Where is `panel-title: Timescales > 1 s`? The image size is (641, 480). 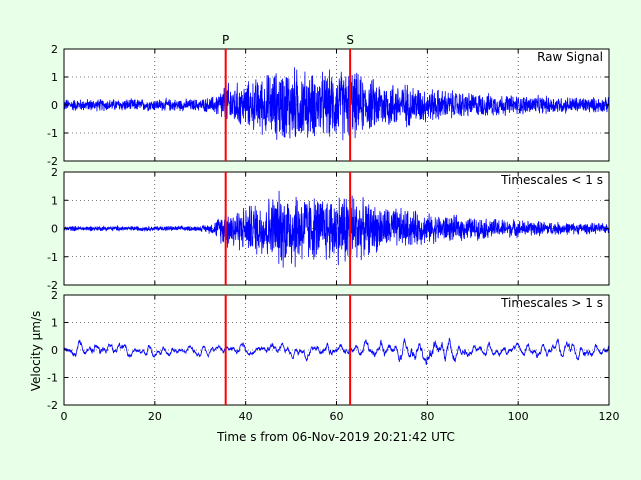 panel-title: Timescales > 1 s is located at coordinates (551, 303).